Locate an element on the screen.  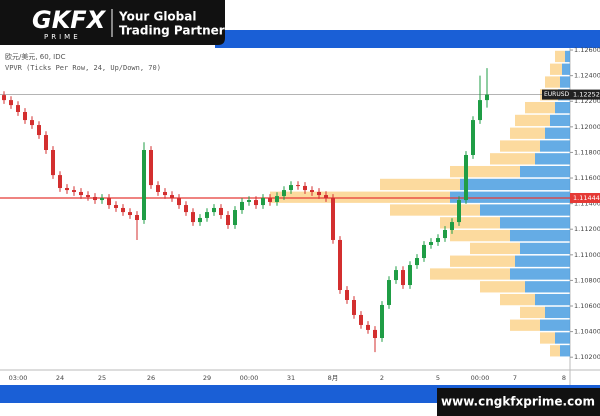
y-tick-label: 1.12200 is located at coordinates (587, 101).